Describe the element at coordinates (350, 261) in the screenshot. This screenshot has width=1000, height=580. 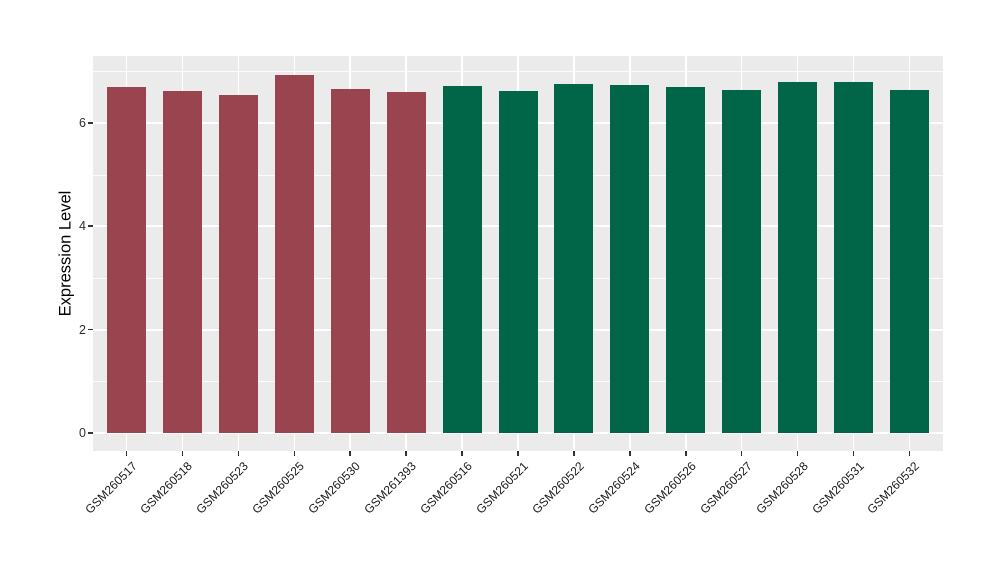
I see `bar-GSM260530` at that location.